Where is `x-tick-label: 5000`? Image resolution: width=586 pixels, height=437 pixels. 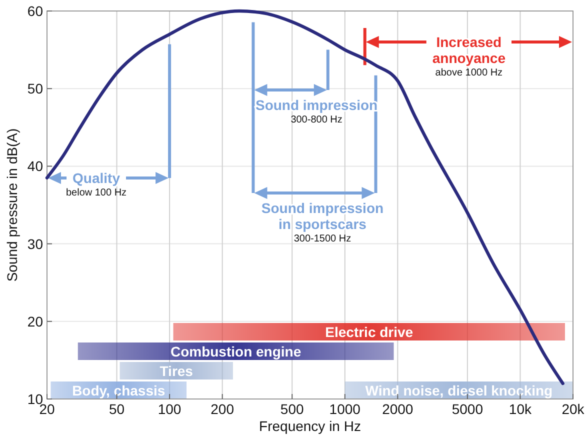 x-tick-label: 5000 is located at coordinates (468, 409).